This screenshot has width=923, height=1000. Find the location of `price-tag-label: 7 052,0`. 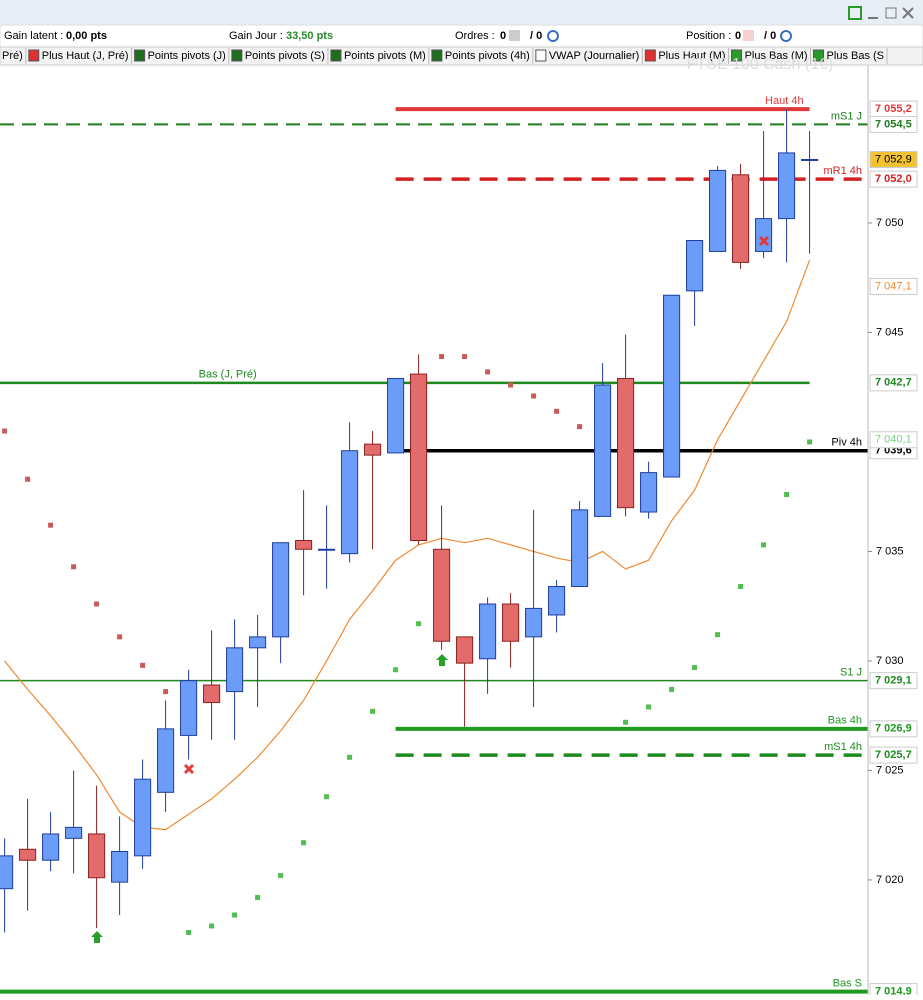

price-tag-label: 7 052,0 is located at coordinates (893, 179).